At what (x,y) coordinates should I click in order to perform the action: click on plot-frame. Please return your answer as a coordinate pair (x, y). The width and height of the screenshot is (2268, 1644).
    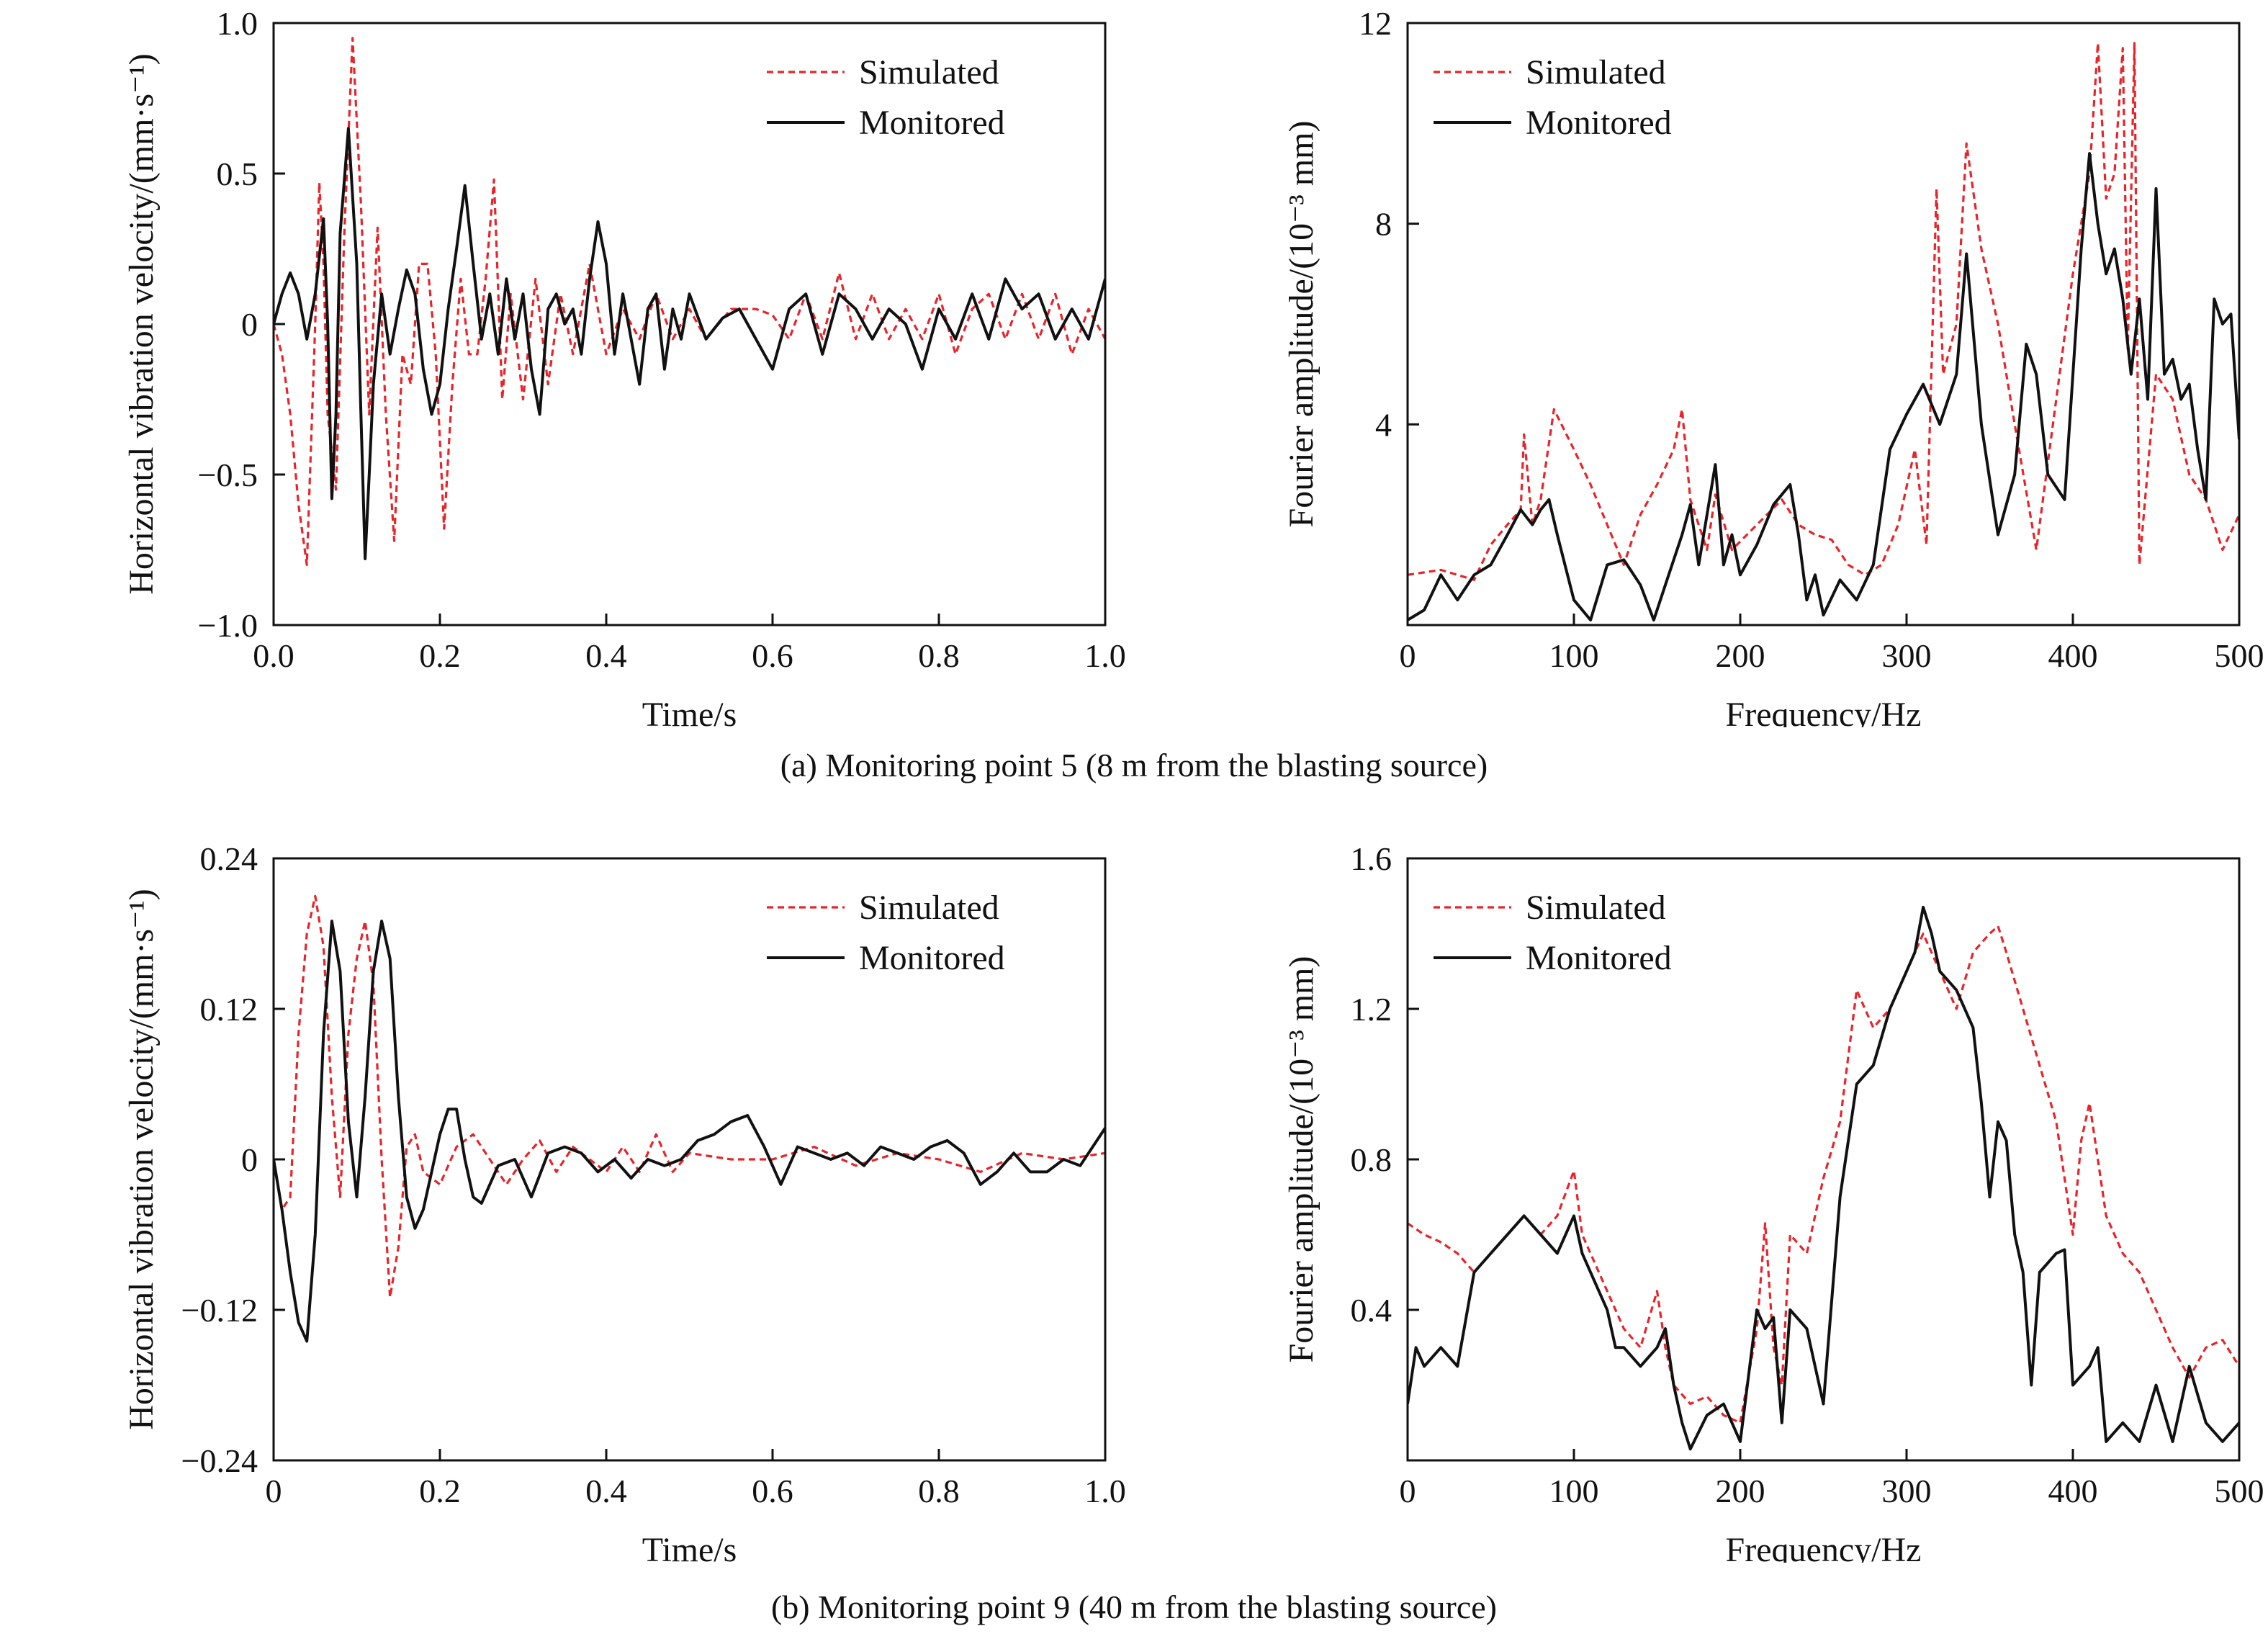
    Looking at the image, I should click on (1823, 324).